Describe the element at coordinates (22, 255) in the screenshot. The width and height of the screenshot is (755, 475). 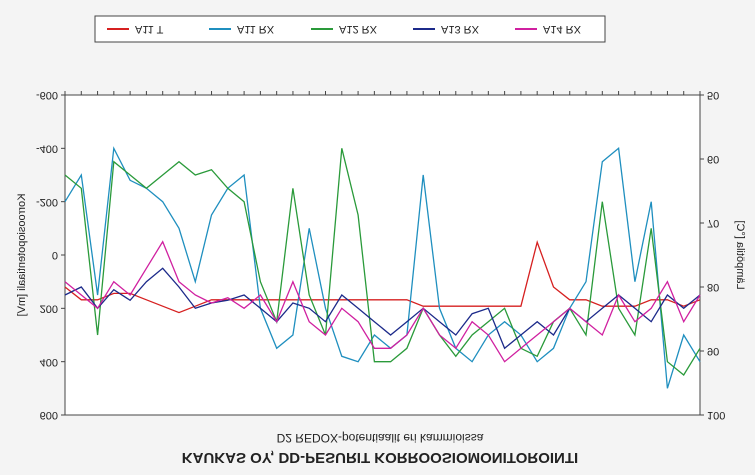
I see `y-axis-label: Korroosiopotentiaali [mV]` at that location.